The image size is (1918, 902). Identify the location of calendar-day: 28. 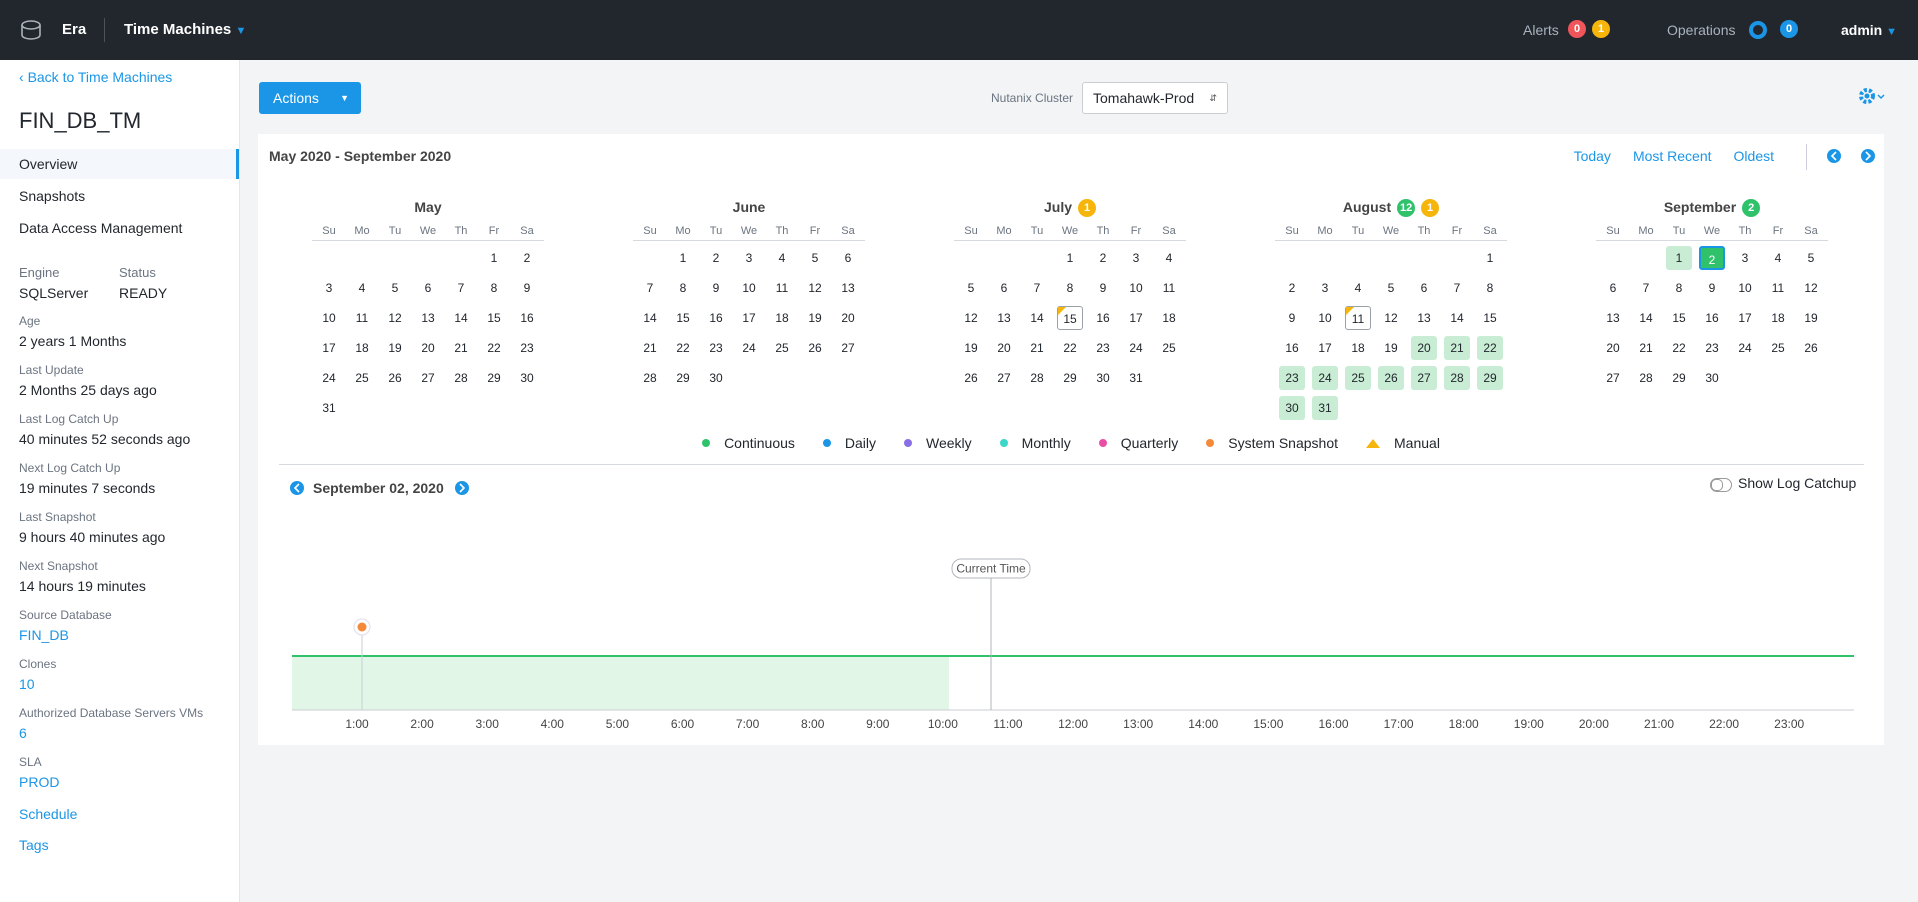
(1457, 378).